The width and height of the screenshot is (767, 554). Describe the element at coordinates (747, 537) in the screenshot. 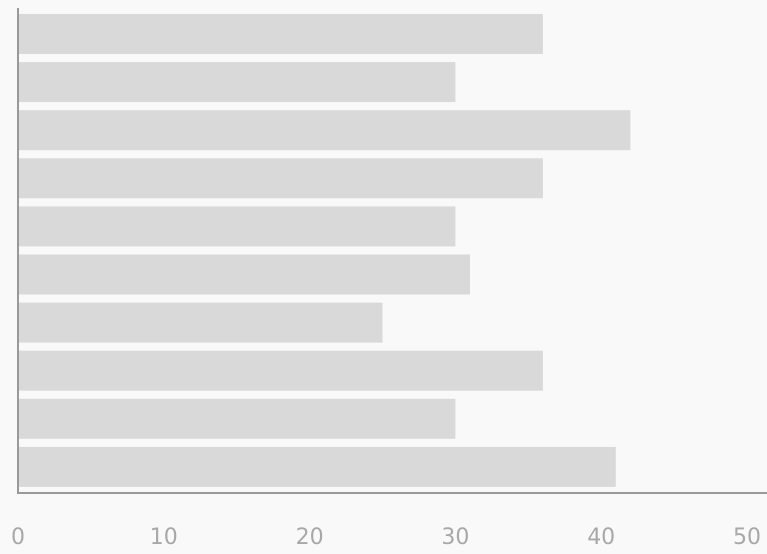

I see `x-tick-label-50: 50` at that location.